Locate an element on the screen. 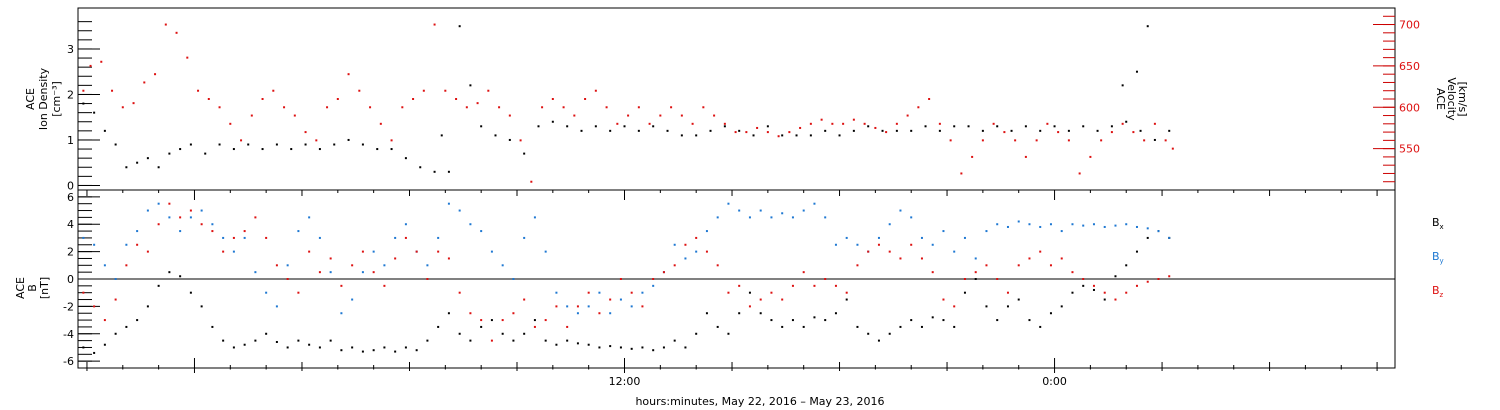 This screenshot has height=410, width=1500. density-tick-label: 3 is located at coordinates (70, 49).